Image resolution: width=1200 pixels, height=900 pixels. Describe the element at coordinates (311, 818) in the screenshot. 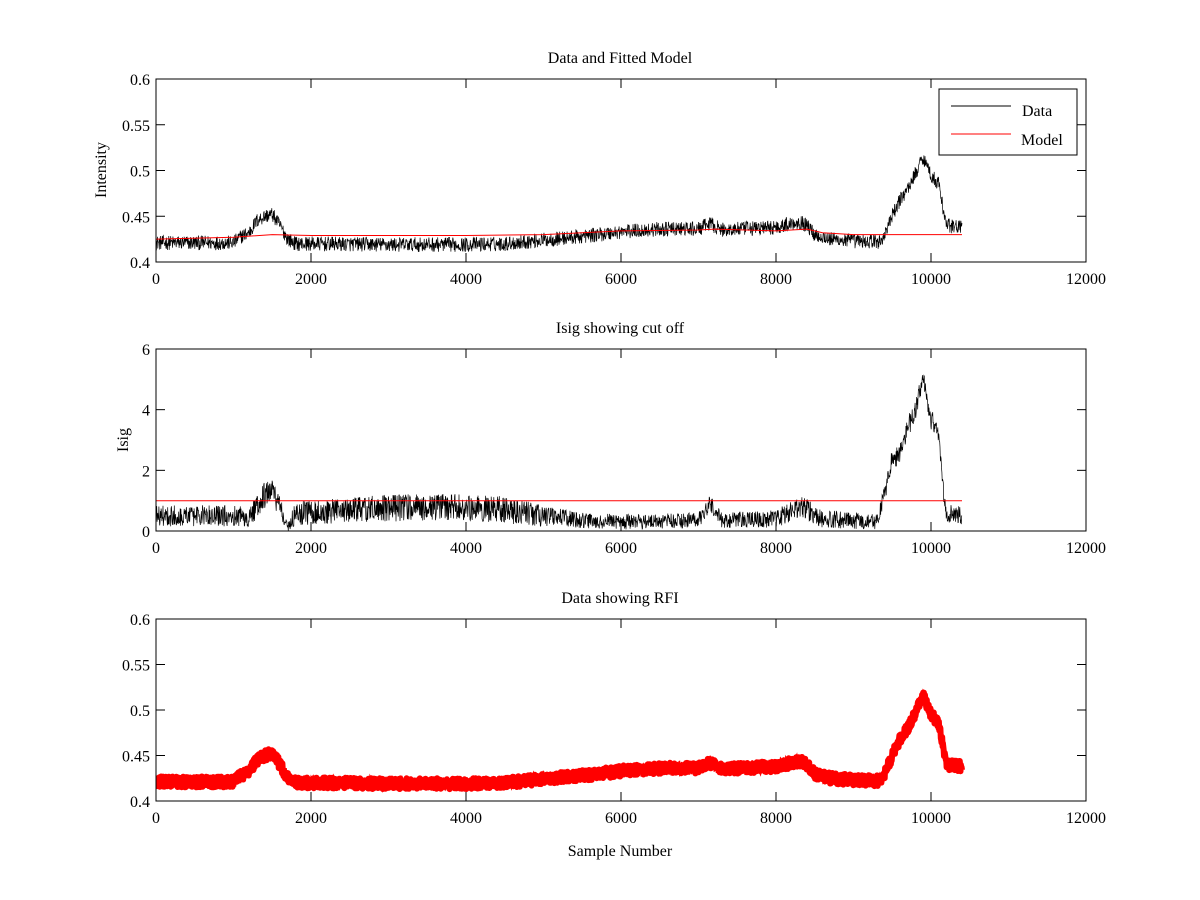

I see `rfi-x-tick-label: 2000` at that location.